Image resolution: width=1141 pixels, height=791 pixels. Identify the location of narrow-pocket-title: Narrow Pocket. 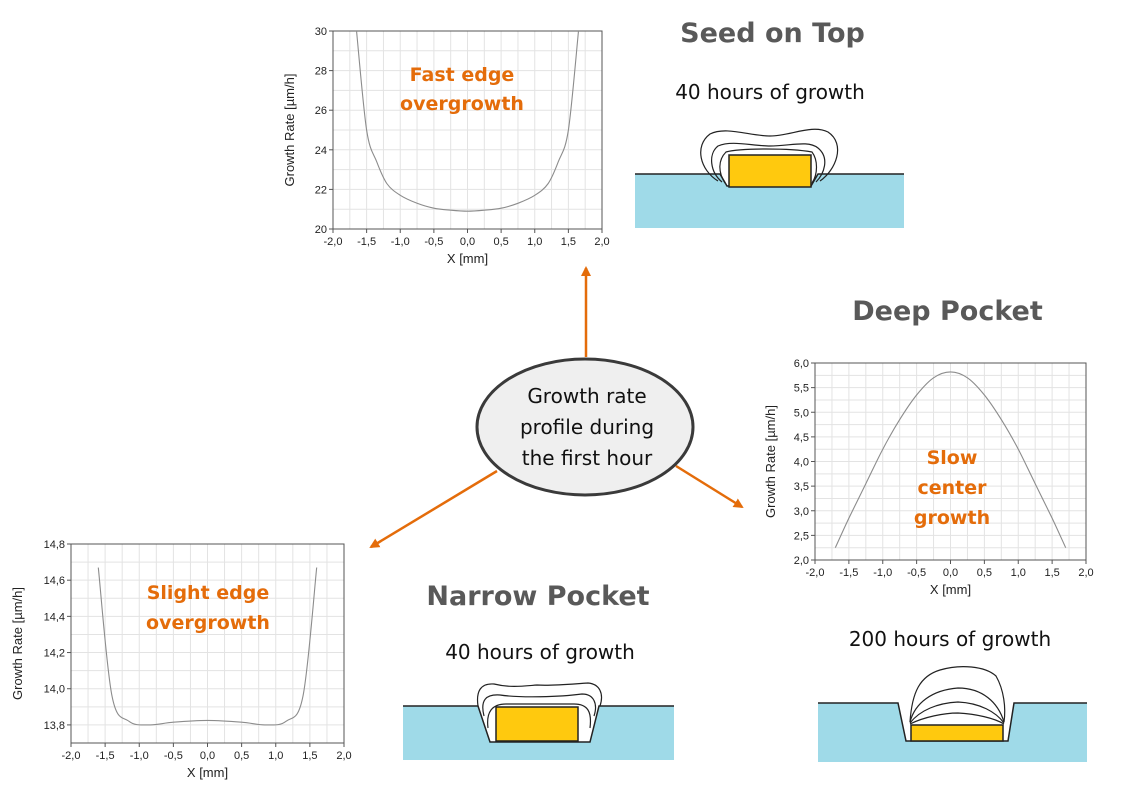
(538, 596).